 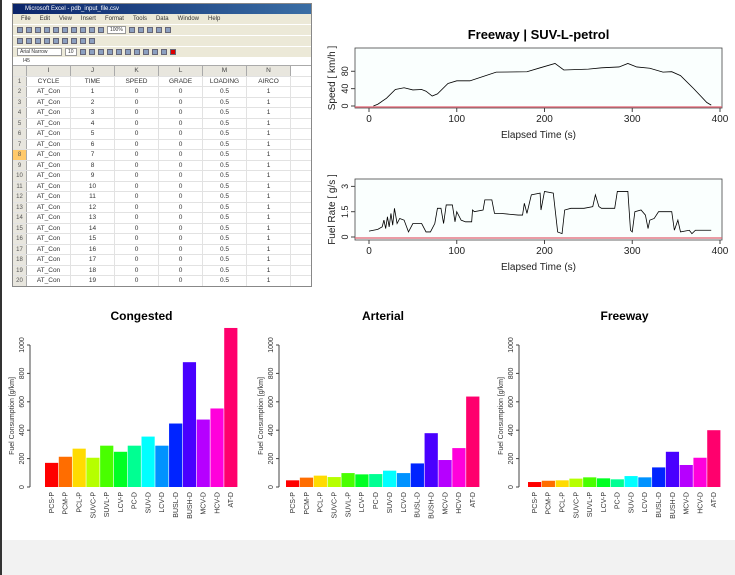 I want to click on row-header: 7, so click(x=20, y=144).